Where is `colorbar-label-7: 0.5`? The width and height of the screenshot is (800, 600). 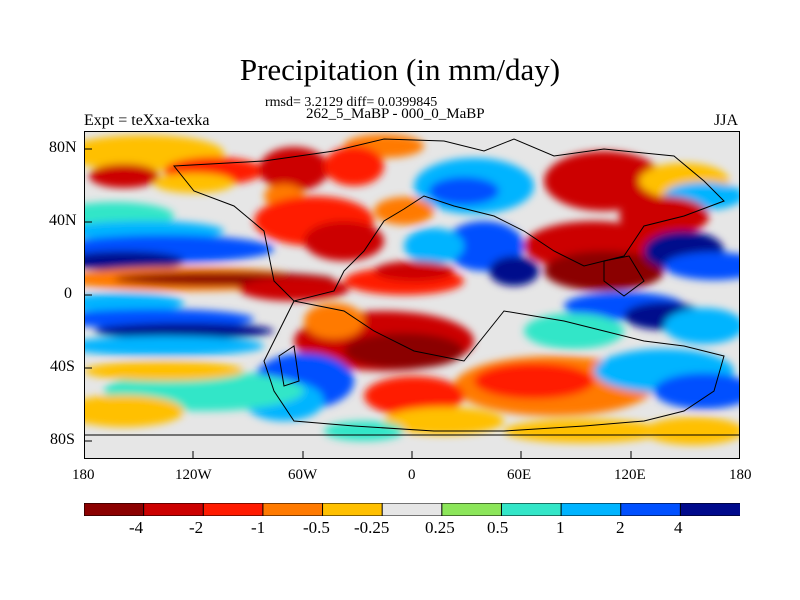
colorbar-label-7: 0.5 is located at coordinates (498, 527).